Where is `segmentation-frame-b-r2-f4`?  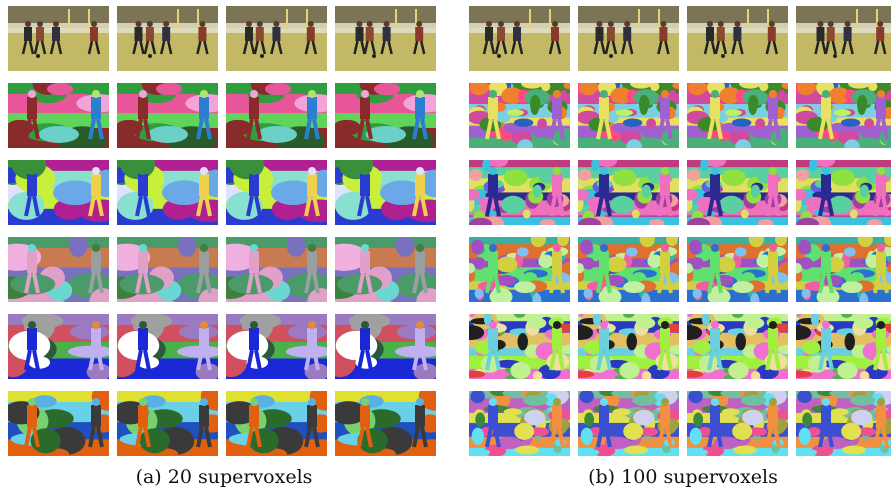 segmentation-frame-b-r2-f4 is located at coordinates (843, 115).